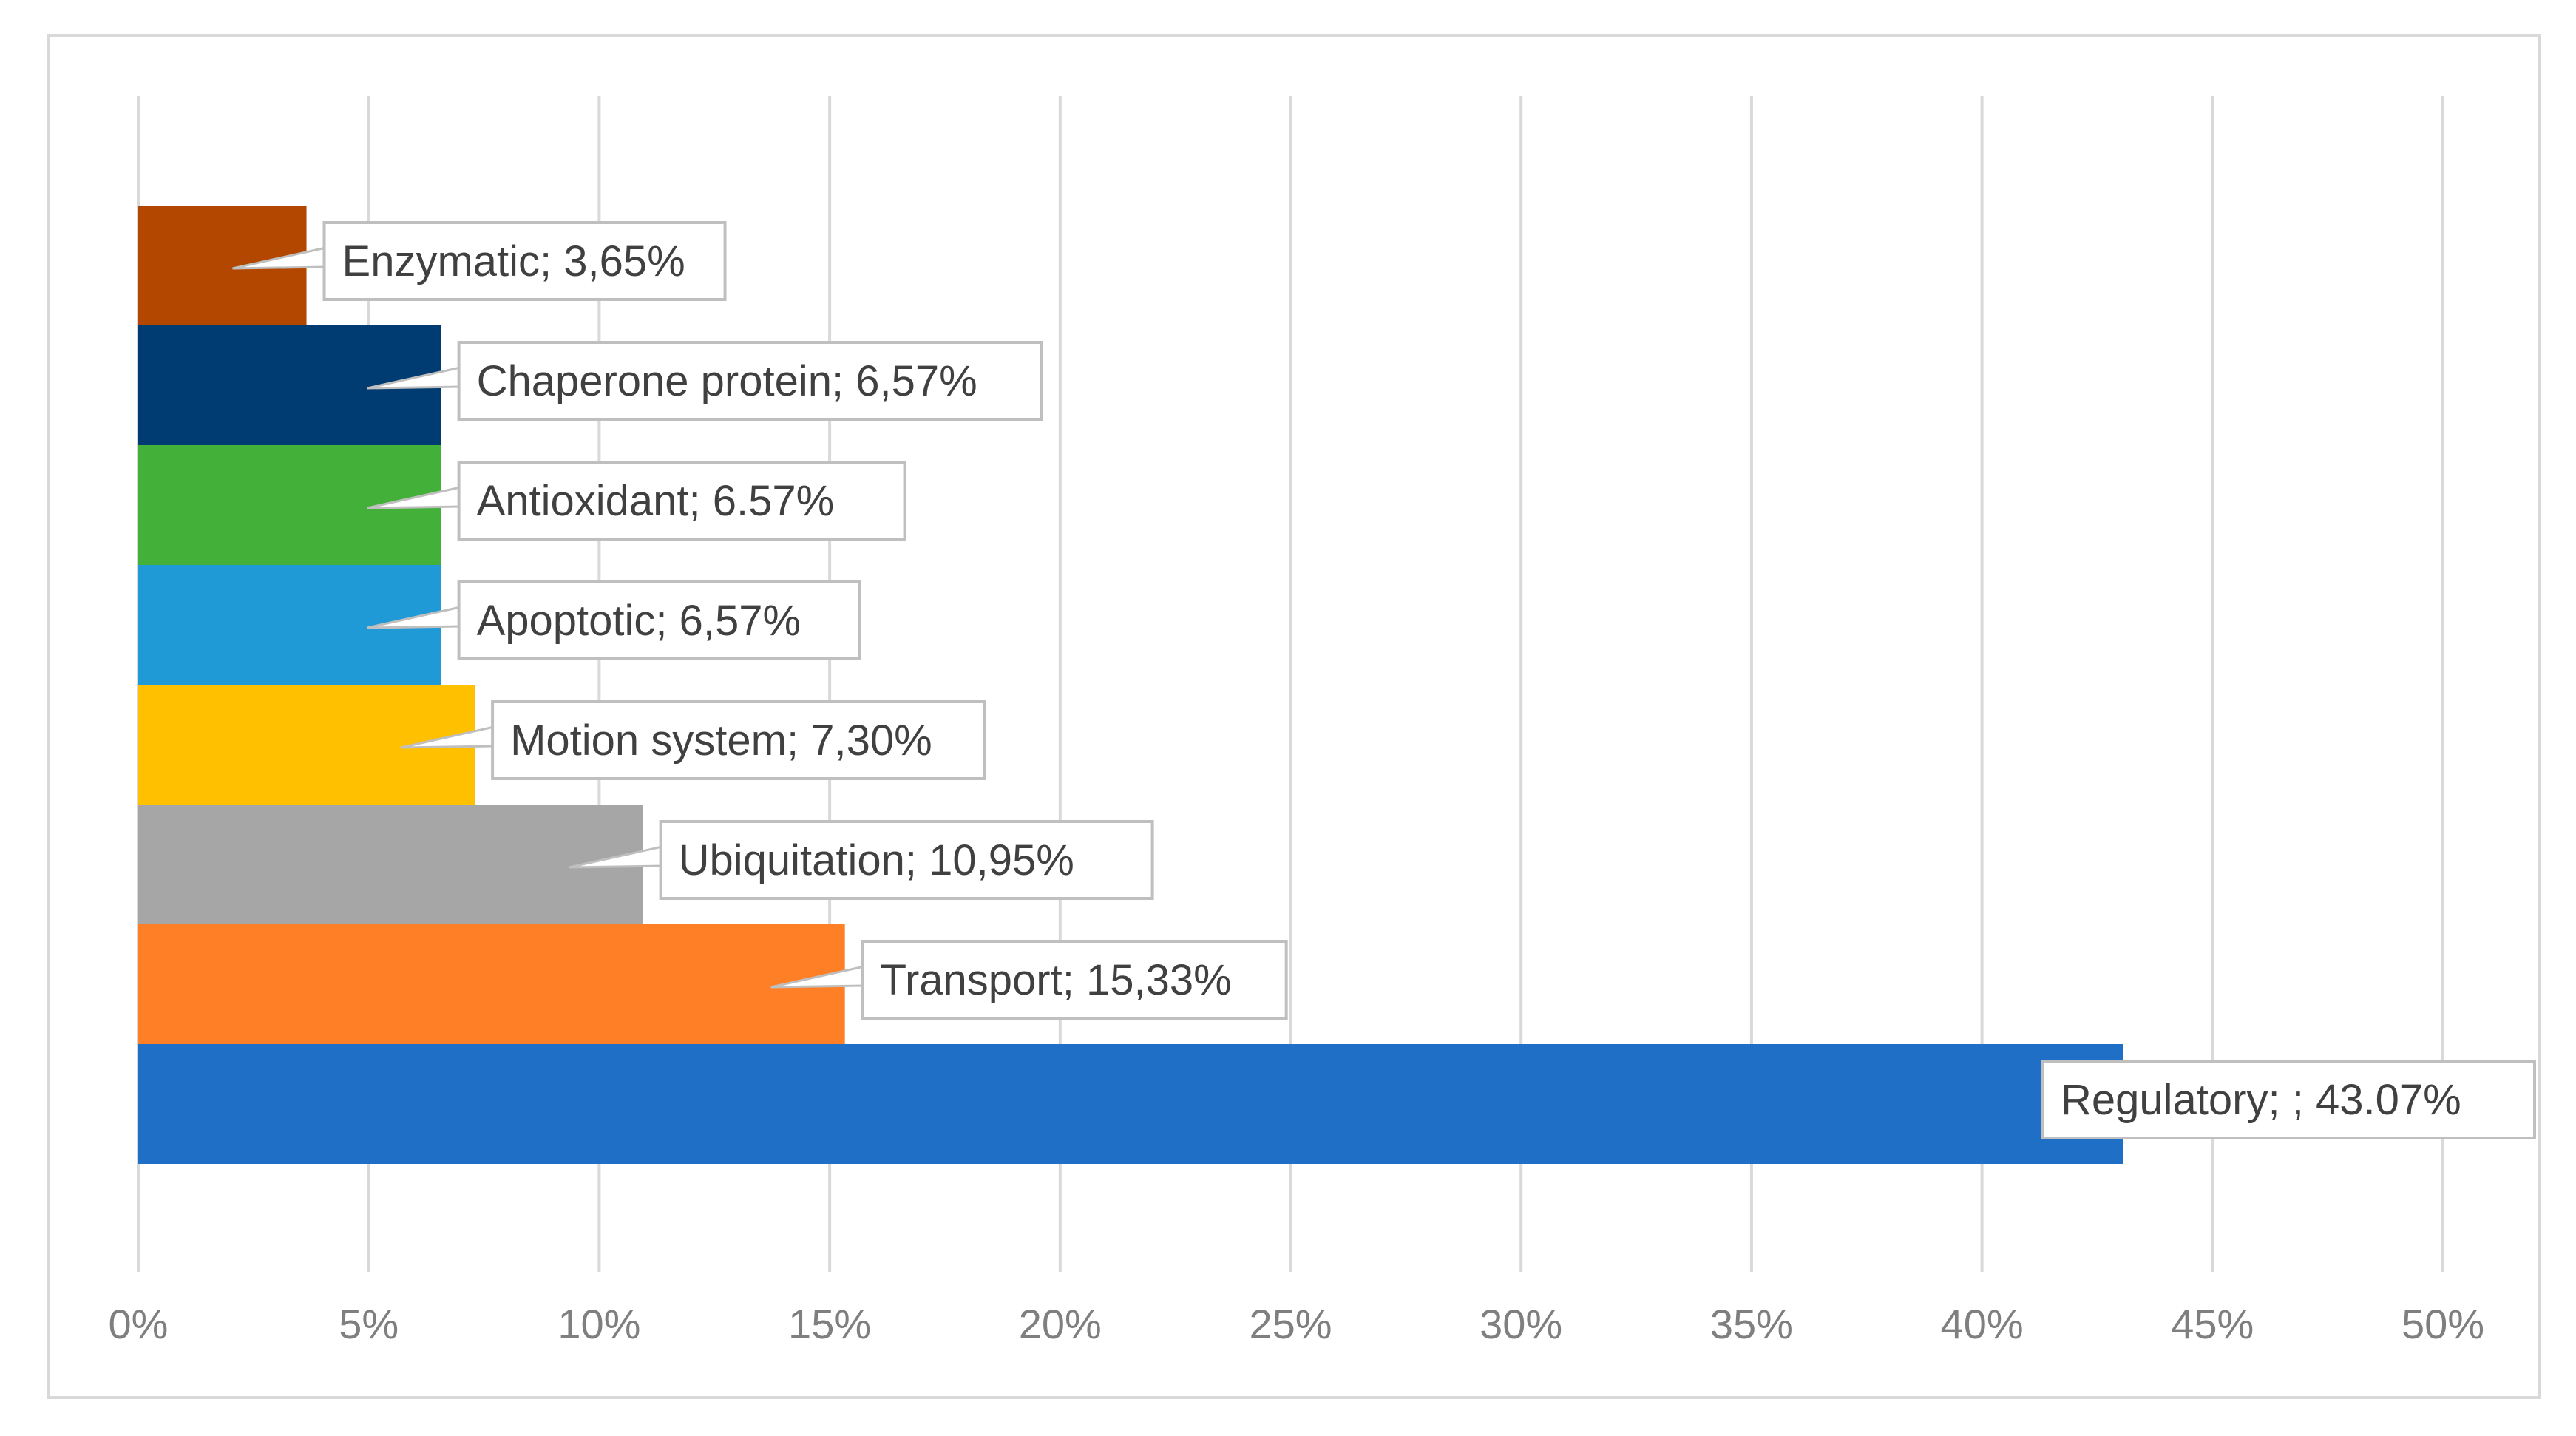  Describe the element at coordinates (727, 381) in the screenshot. I see `data-label: Chaperone protein; 6,57%` at that location.